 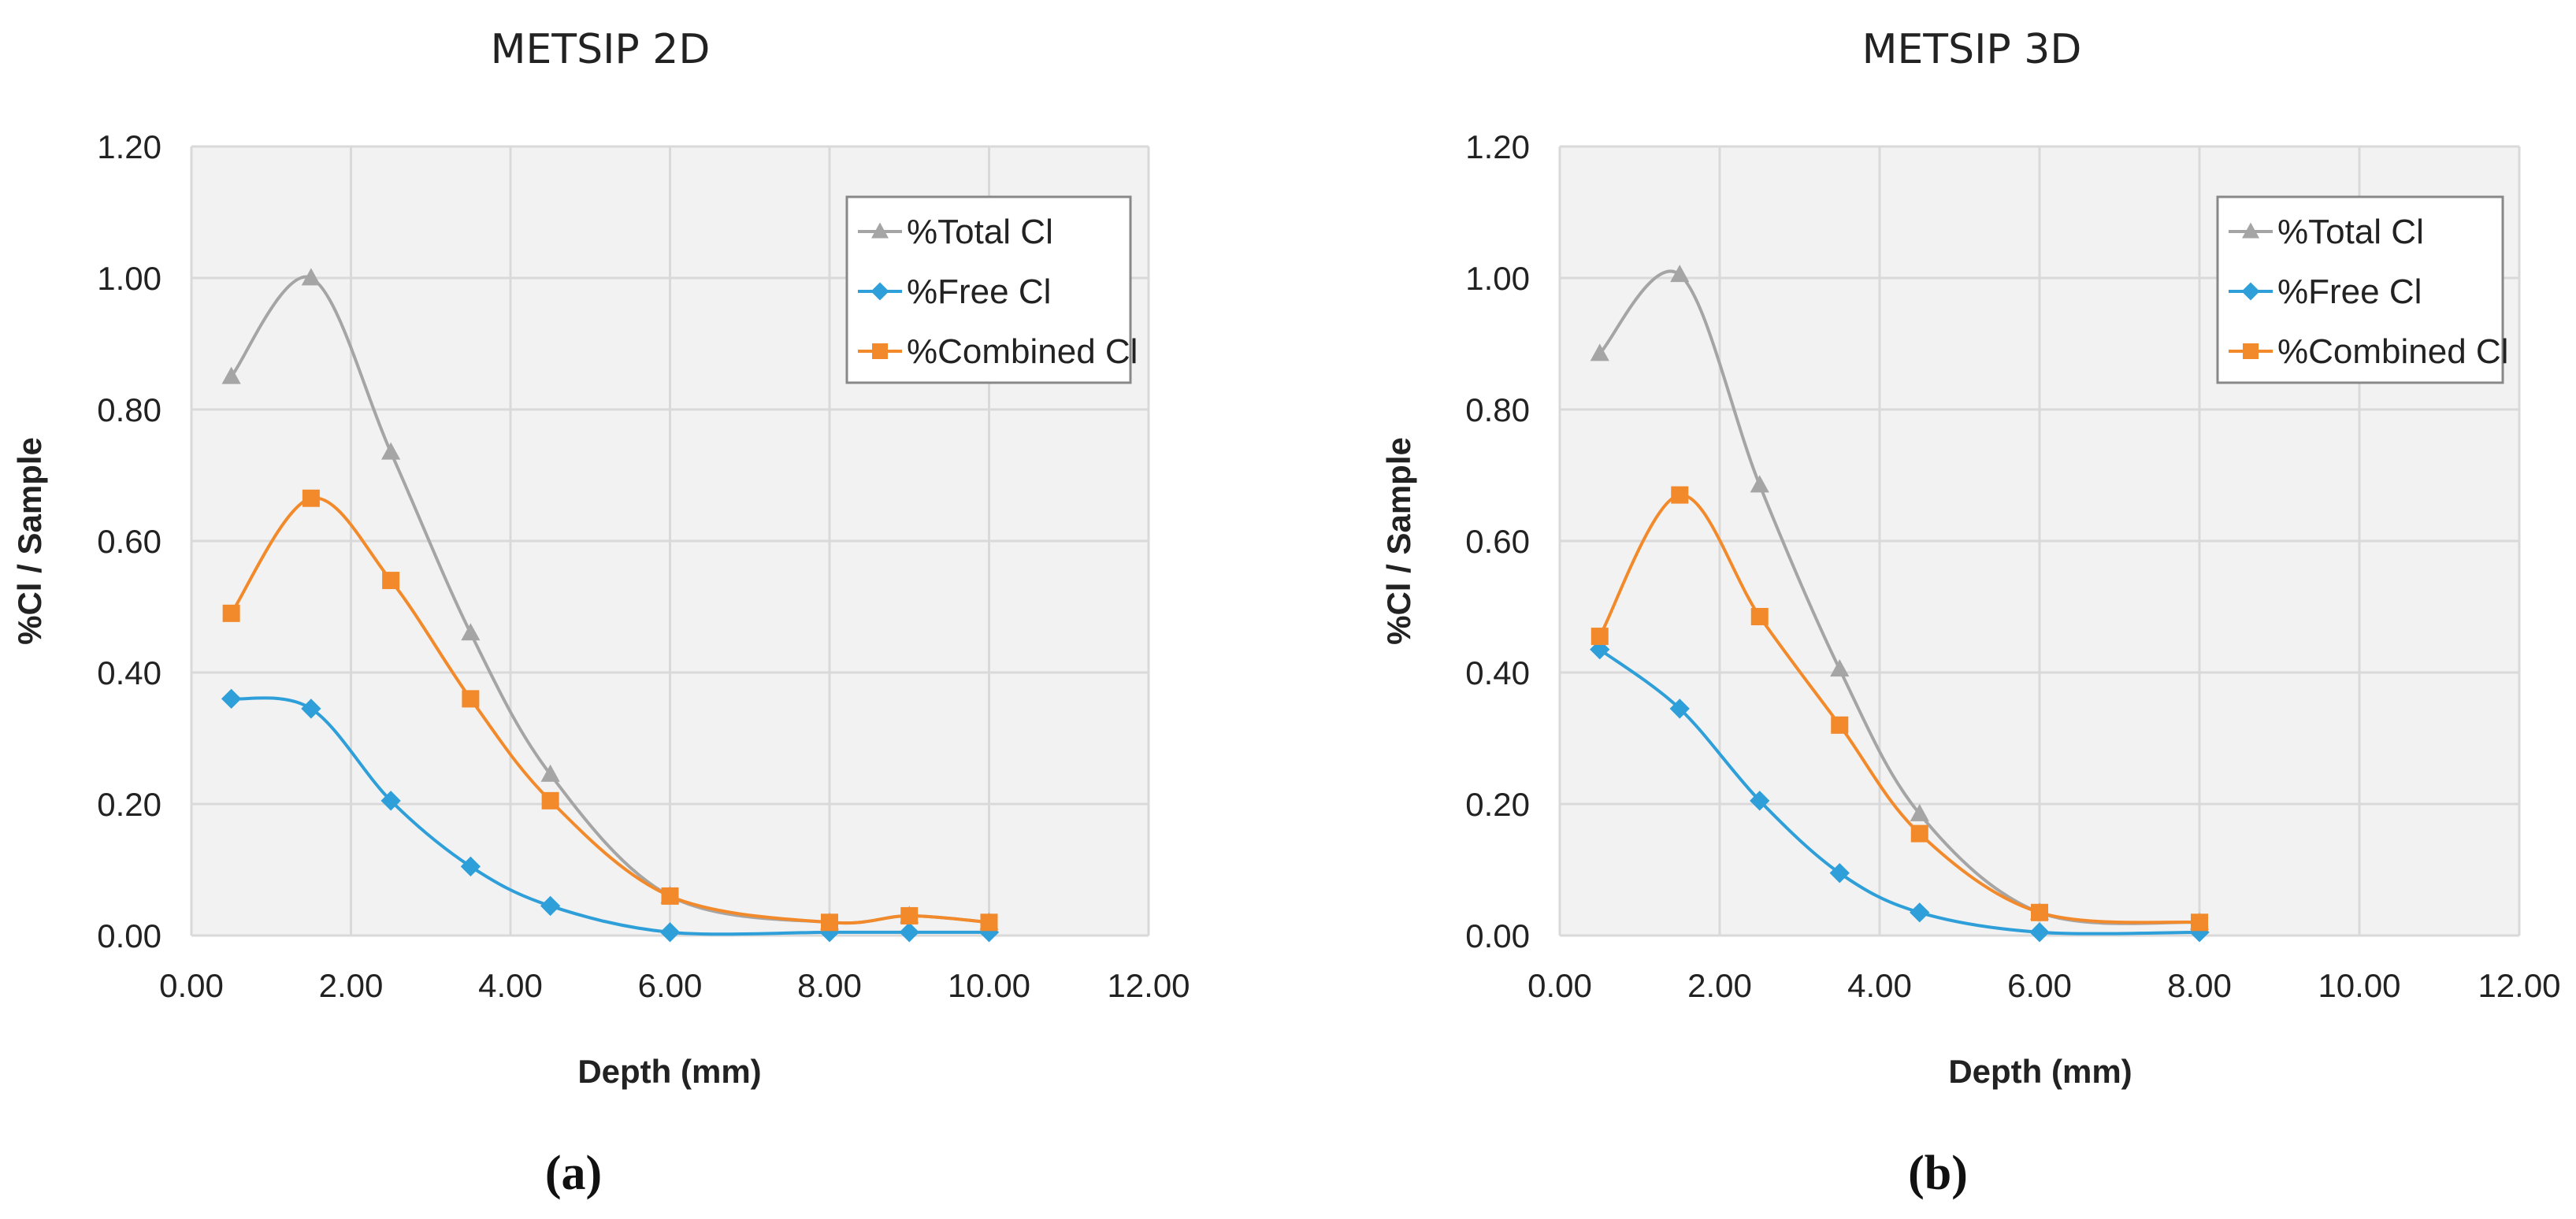 I want to click on panel-label: (b), so click(x=1938, y=1173).